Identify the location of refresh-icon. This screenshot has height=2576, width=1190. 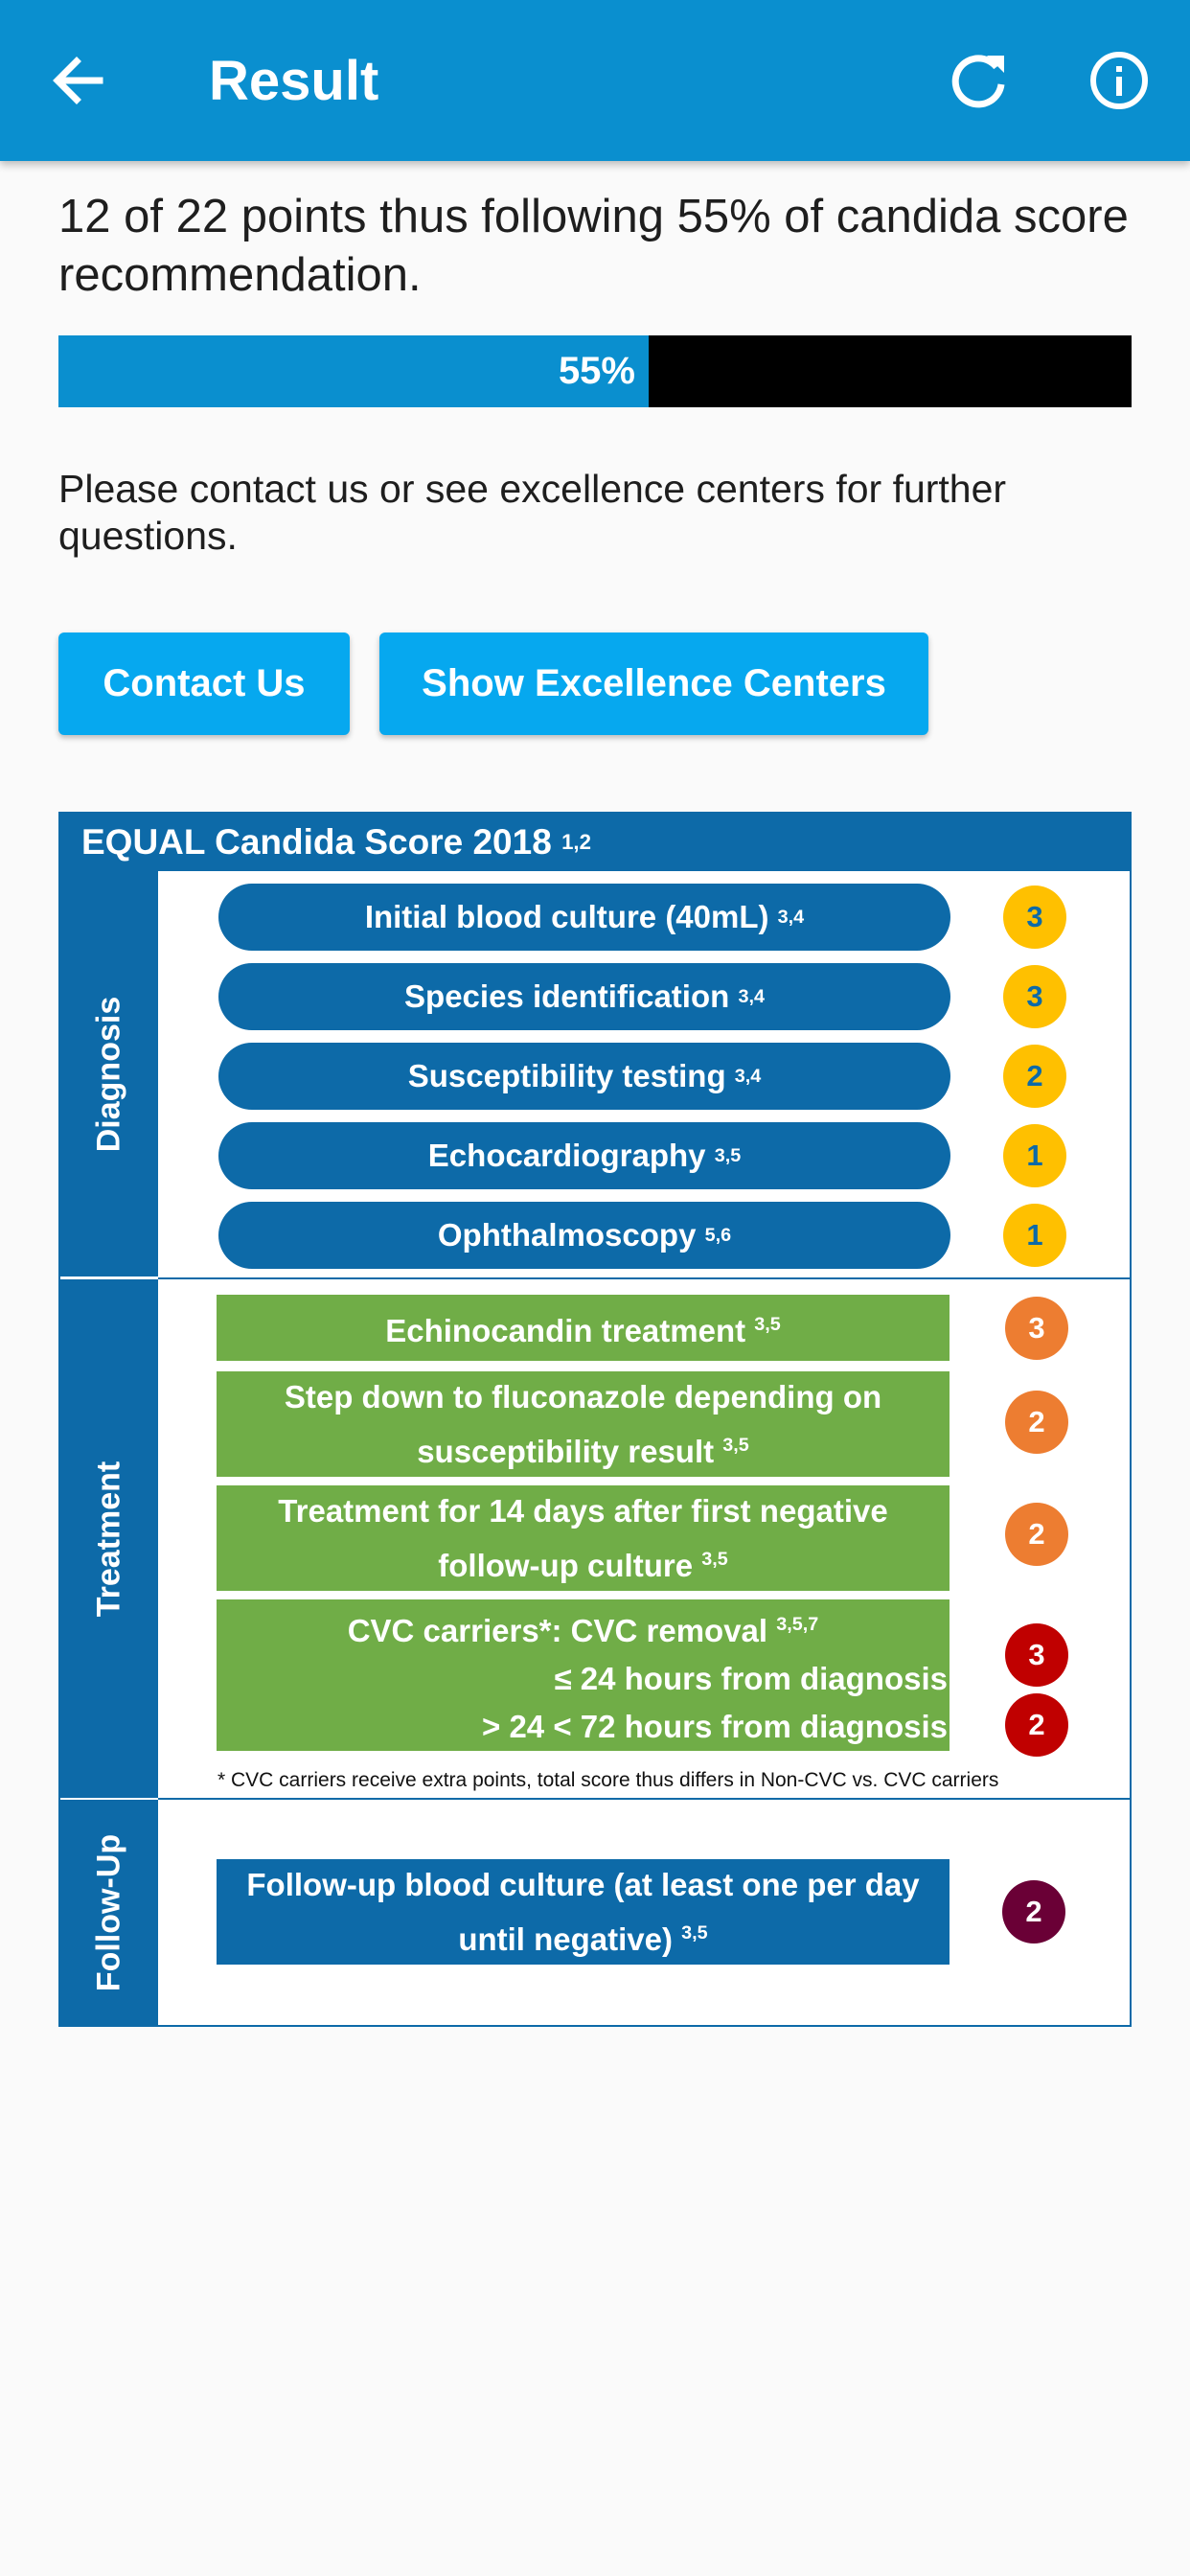
(980, 80).